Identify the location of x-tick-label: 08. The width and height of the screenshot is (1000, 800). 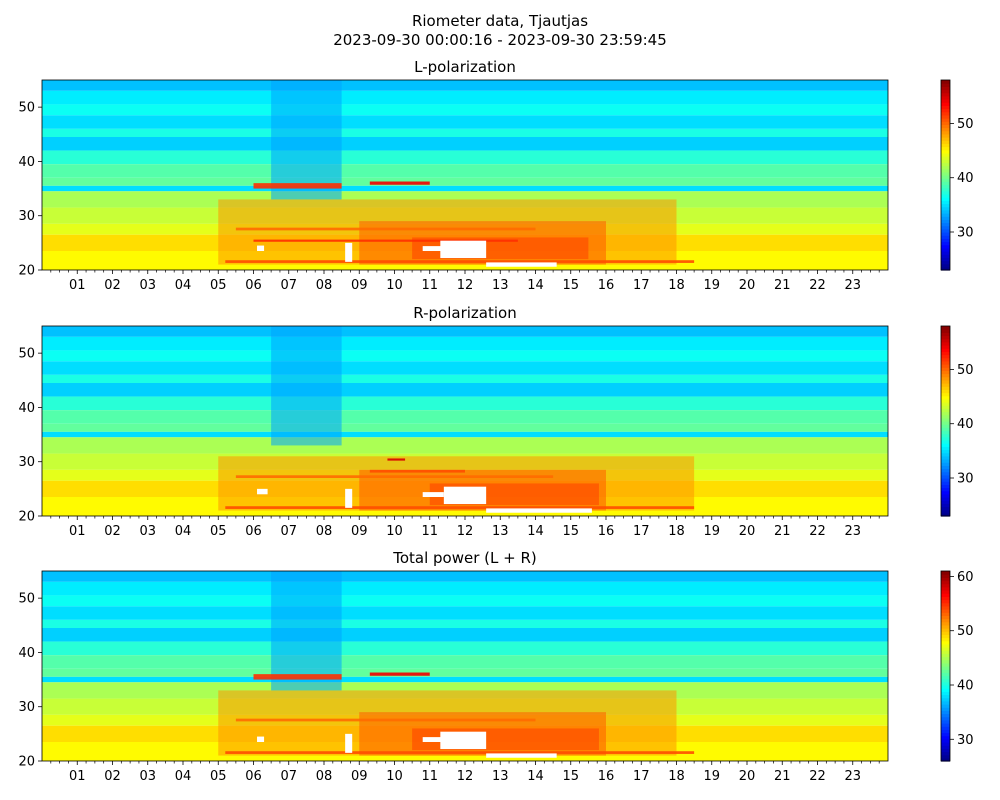
(324, 285).